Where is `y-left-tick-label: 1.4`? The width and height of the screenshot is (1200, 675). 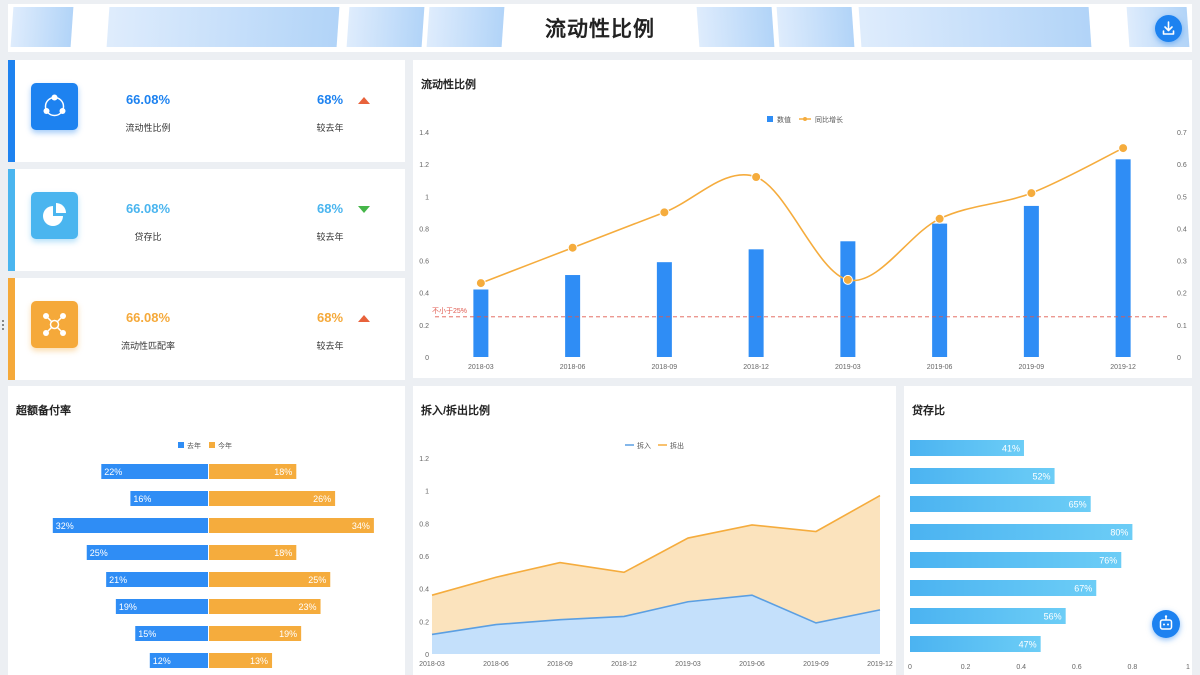
y-left-tick-label: 1.4 is located at coordinates (424, 133).